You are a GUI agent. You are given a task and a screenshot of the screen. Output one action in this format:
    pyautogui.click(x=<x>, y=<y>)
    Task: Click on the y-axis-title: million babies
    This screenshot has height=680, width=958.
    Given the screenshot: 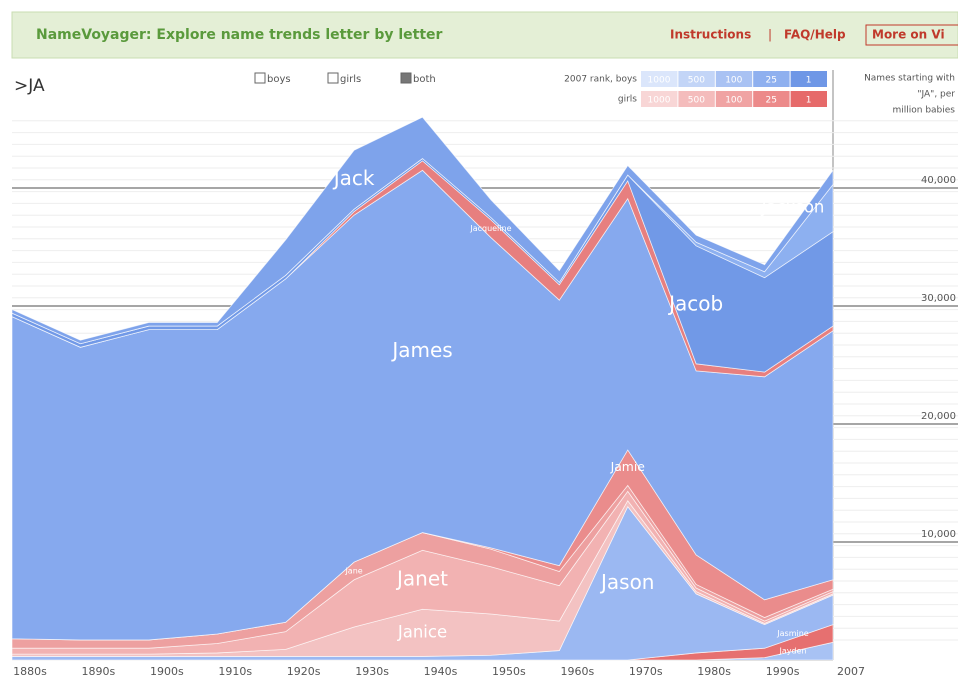 What is the action you would take?
    pyautogui.click(x=923, y=111)
    